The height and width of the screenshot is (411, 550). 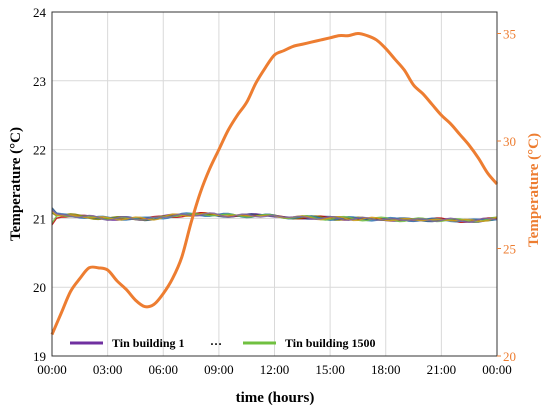 I want to click on x-tick-label: 09:00, so click(x=219, y=369).